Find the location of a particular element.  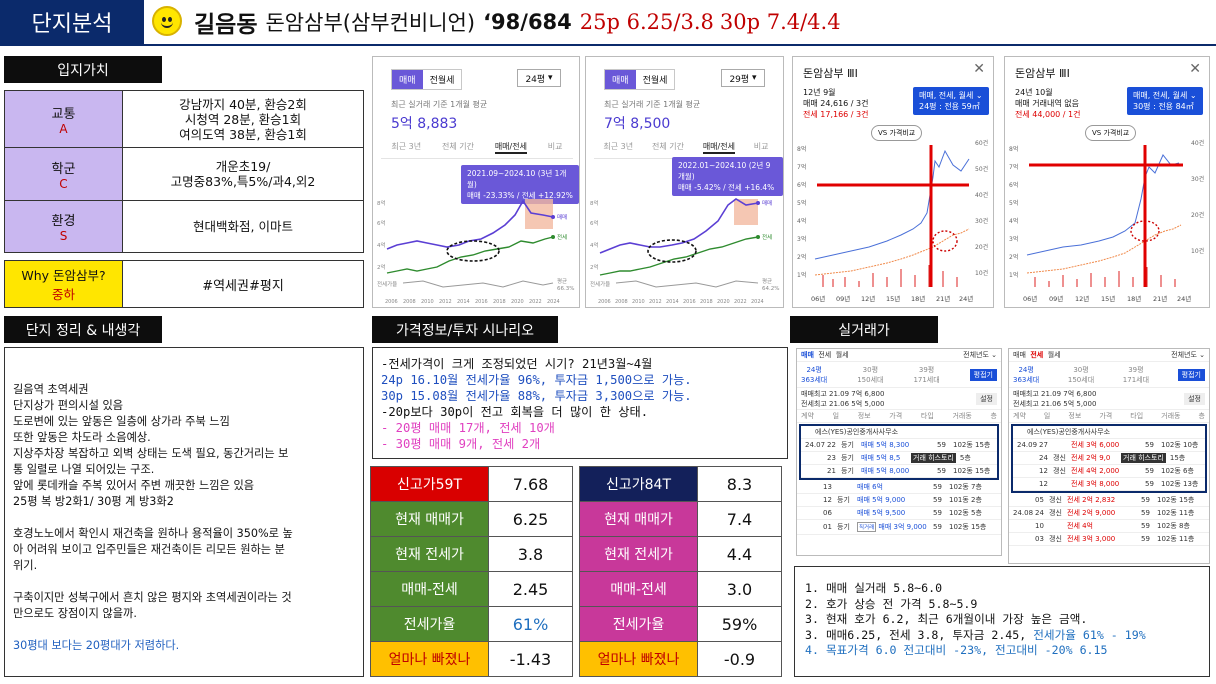

volume-bars is located at coordinates (1105, 277).